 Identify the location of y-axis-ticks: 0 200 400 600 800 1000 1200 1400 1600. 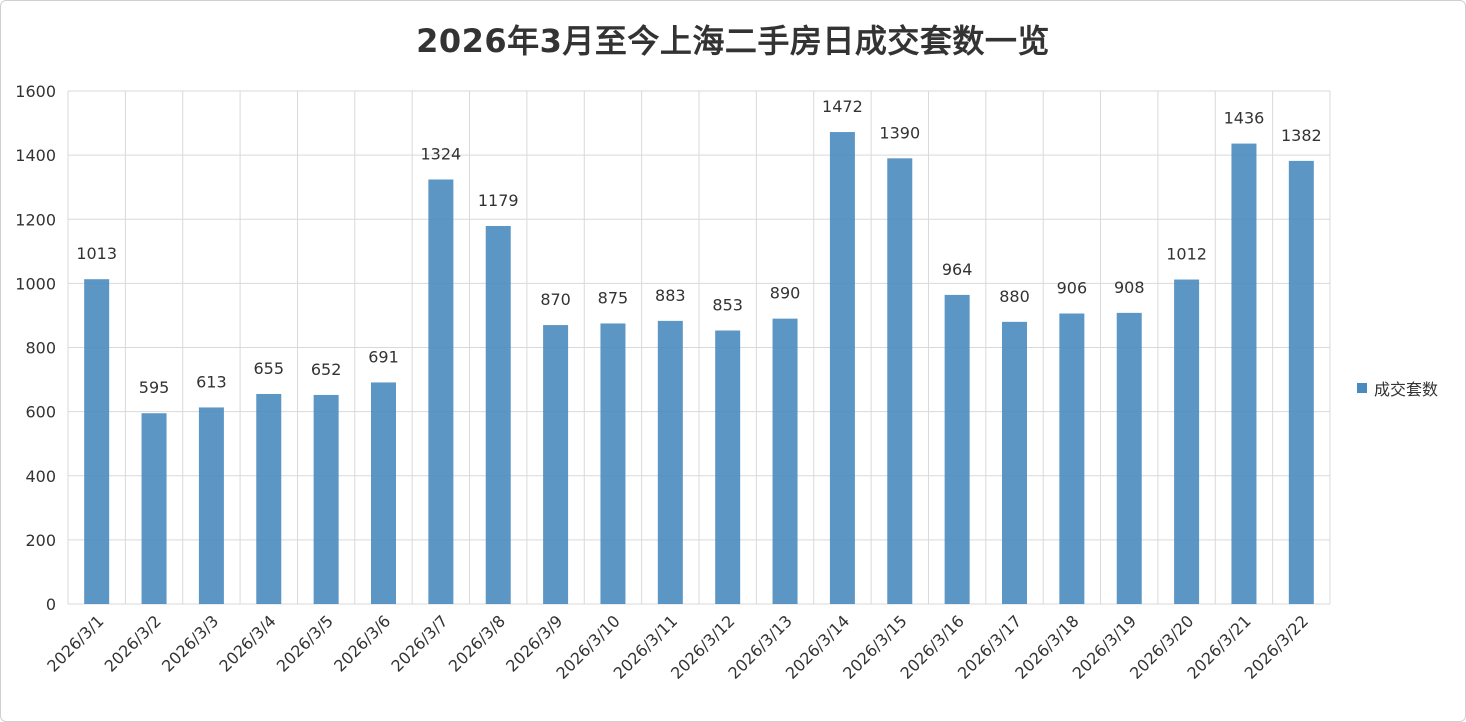
(35, 348).